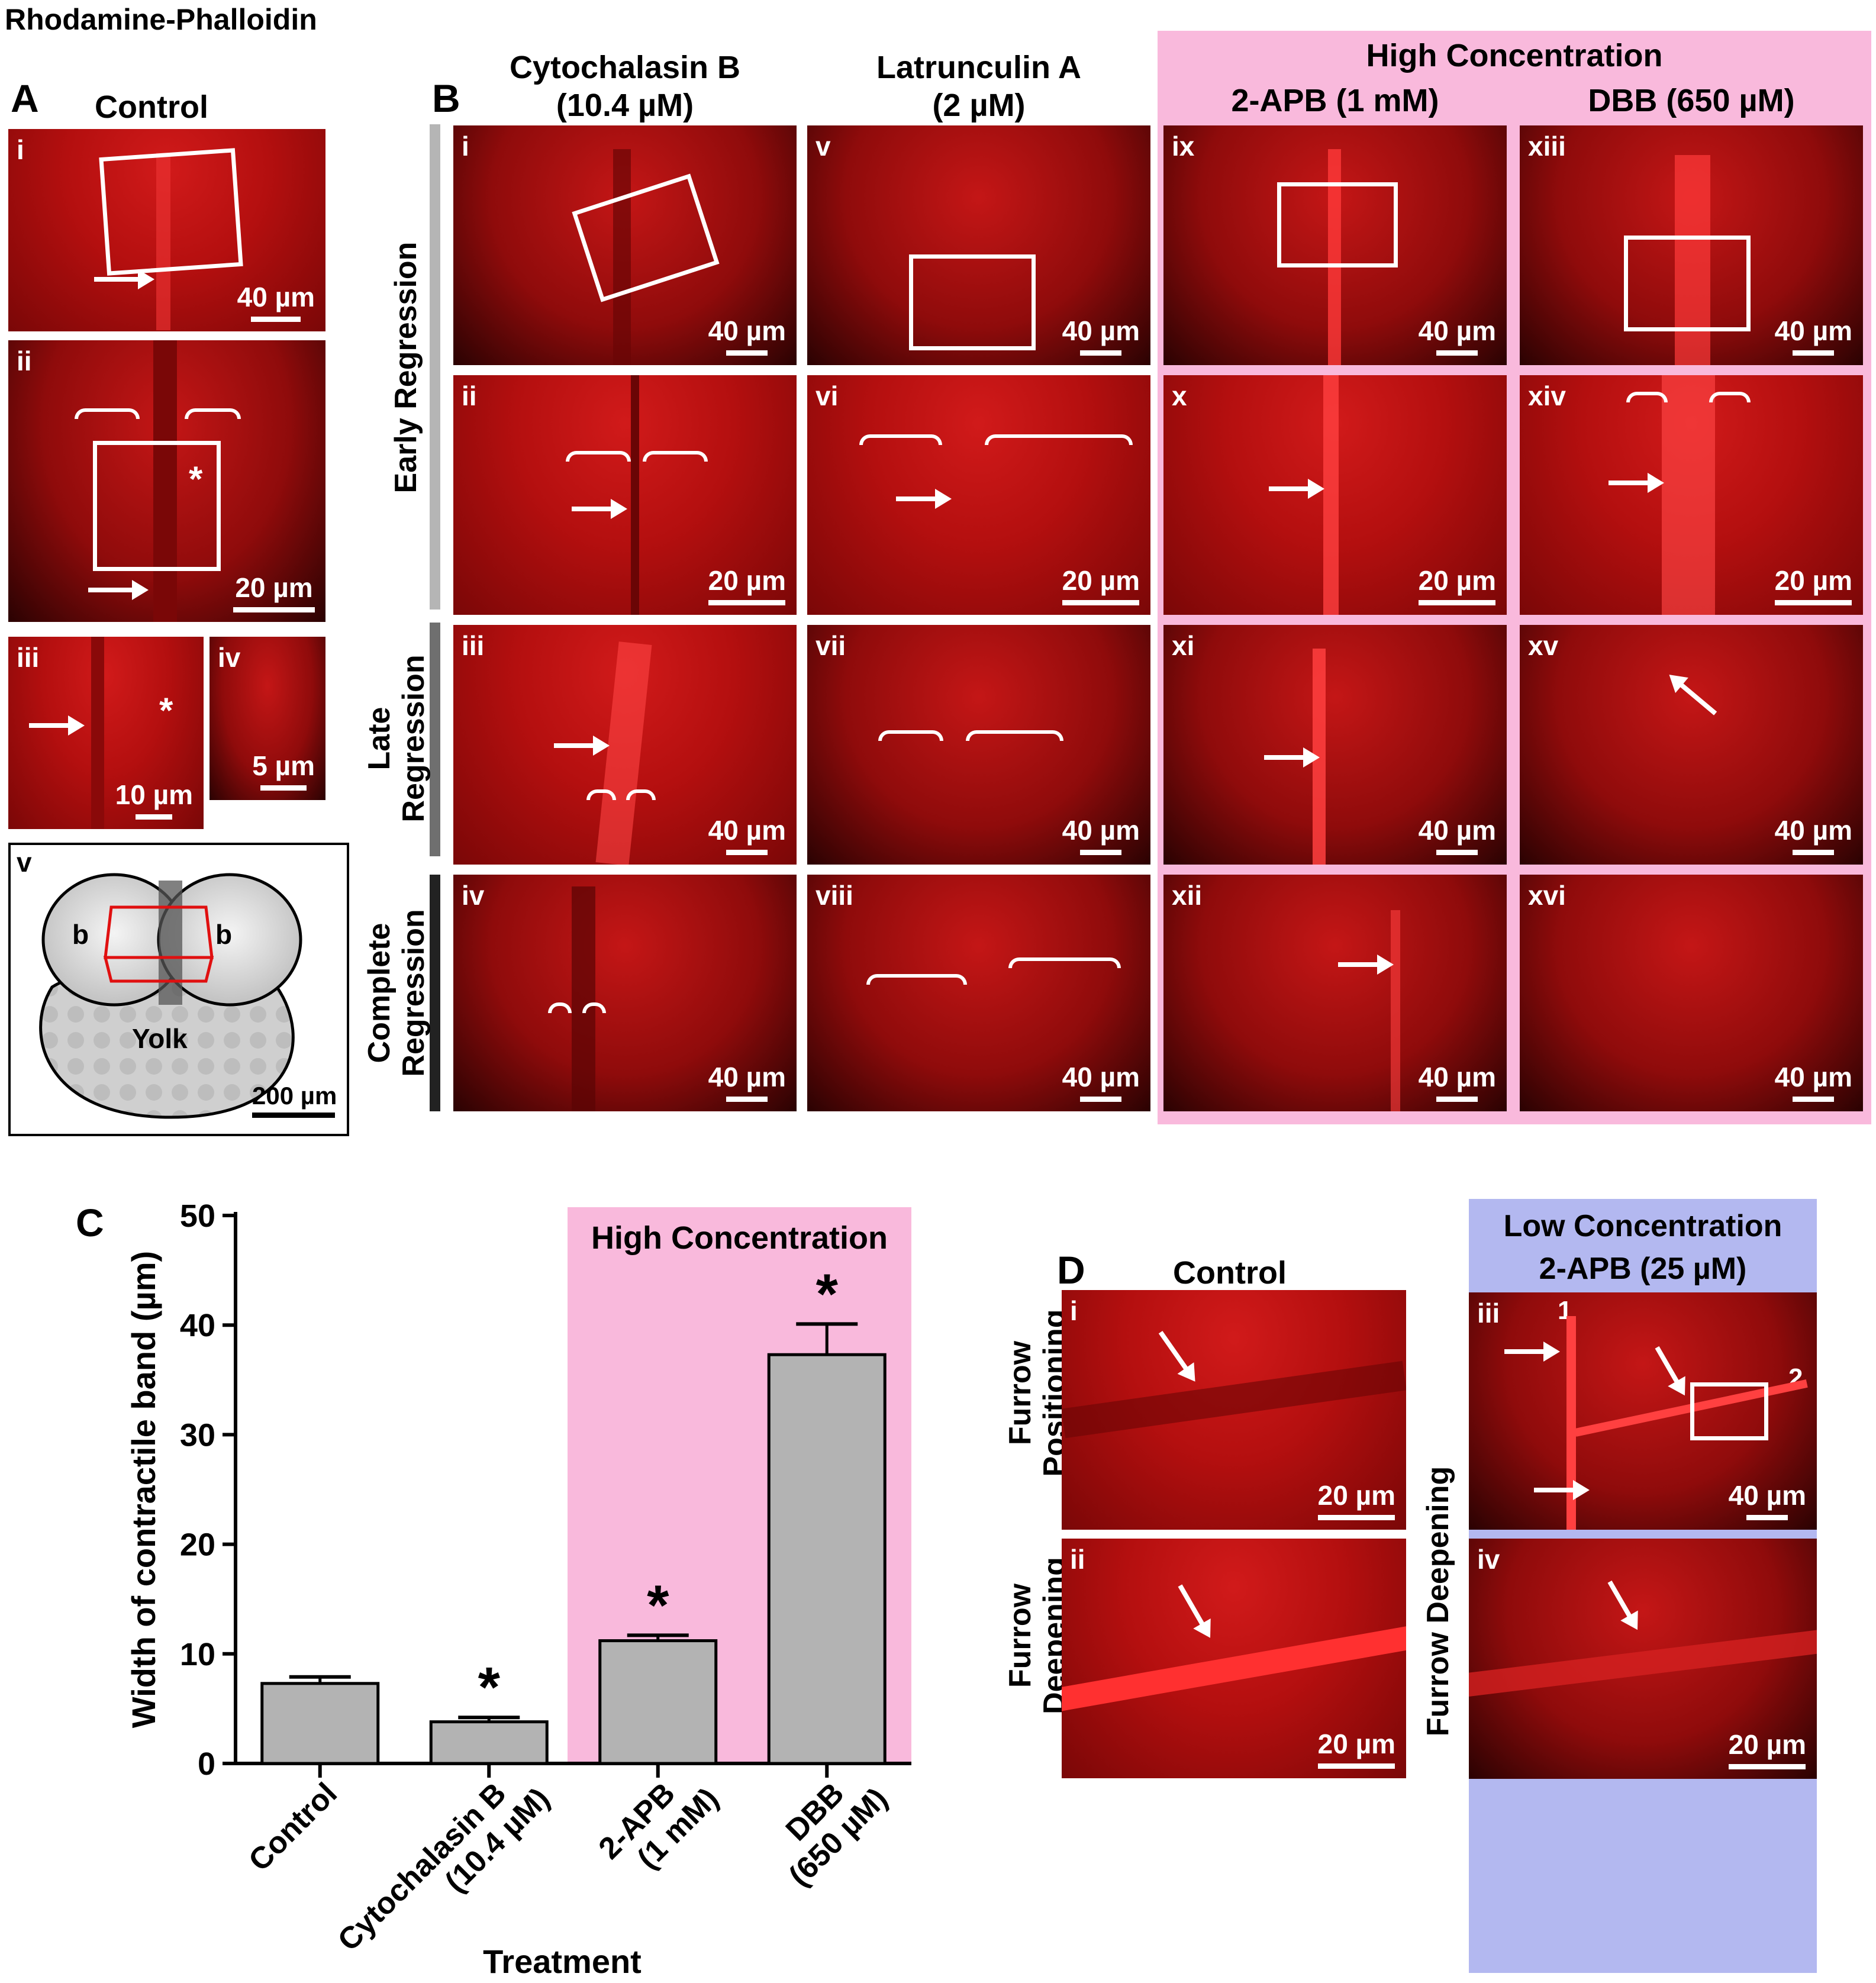  I want to click on panel-roman-label: ix, so click(1183, 147).